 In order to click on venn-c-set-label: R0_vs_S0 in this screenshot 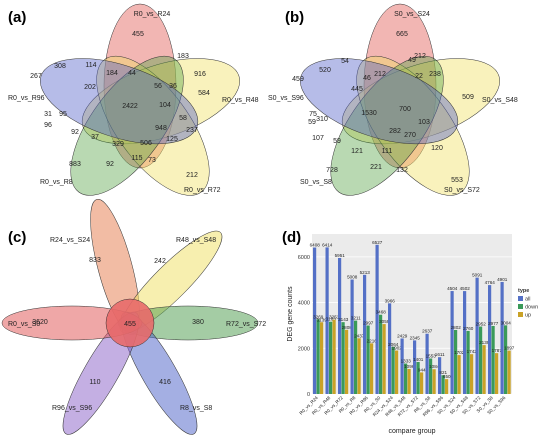, I will do `click(24, 324)`.